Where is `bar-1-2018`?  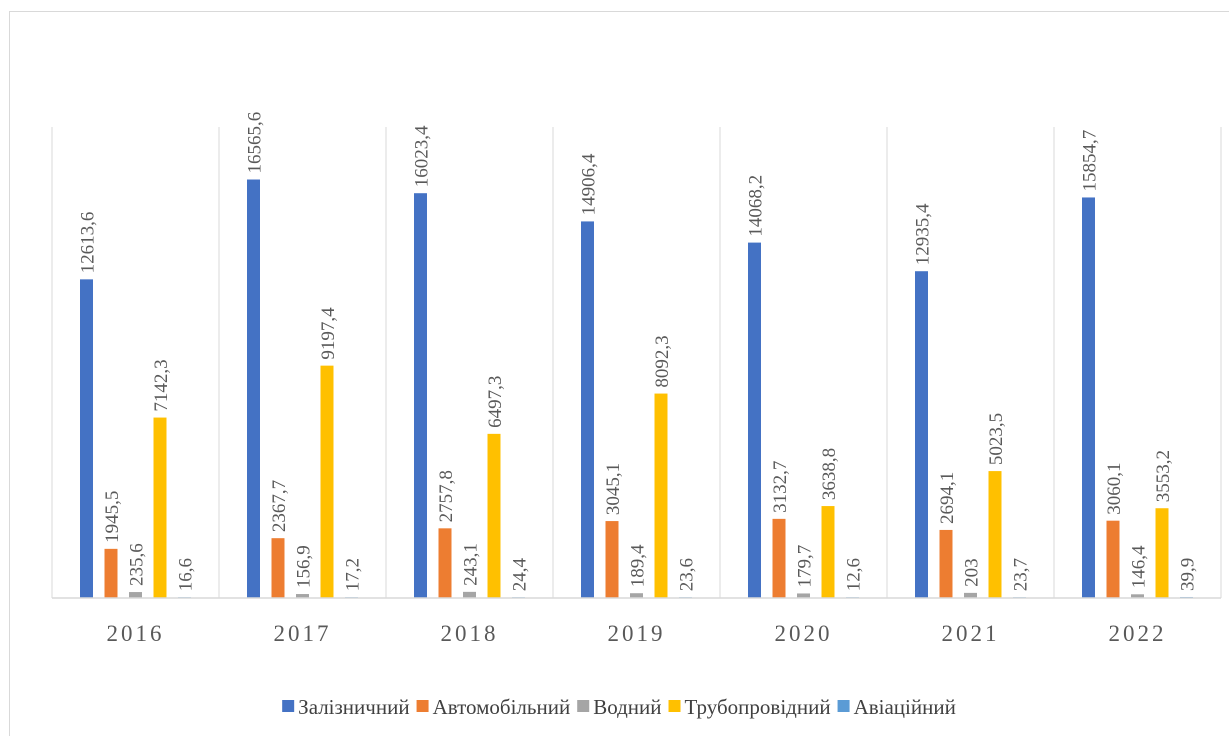
bar-1-2018 is located at coordinates (420, 396).